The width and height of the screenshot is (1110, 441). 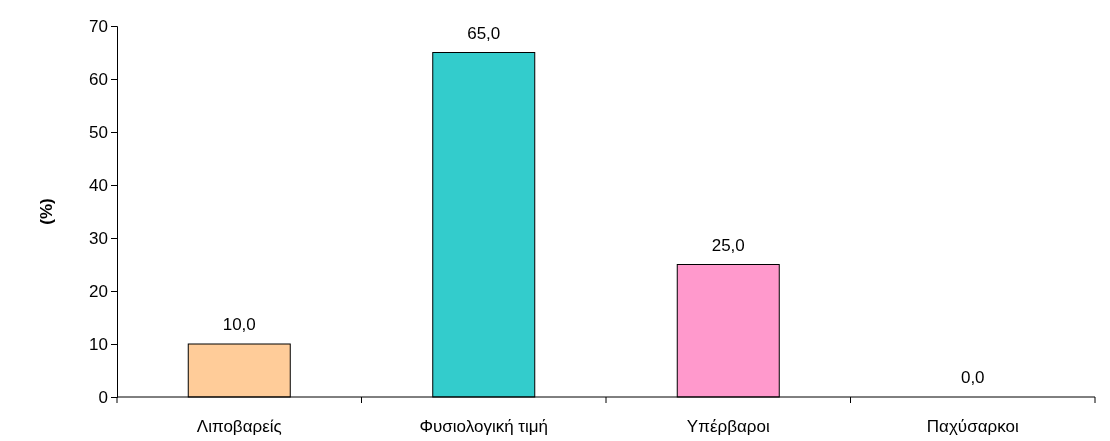 What do you see at coordinates (98, 79) in the screenshot?
I see `y-tick-label: 60` at bounding box center [98, 79].